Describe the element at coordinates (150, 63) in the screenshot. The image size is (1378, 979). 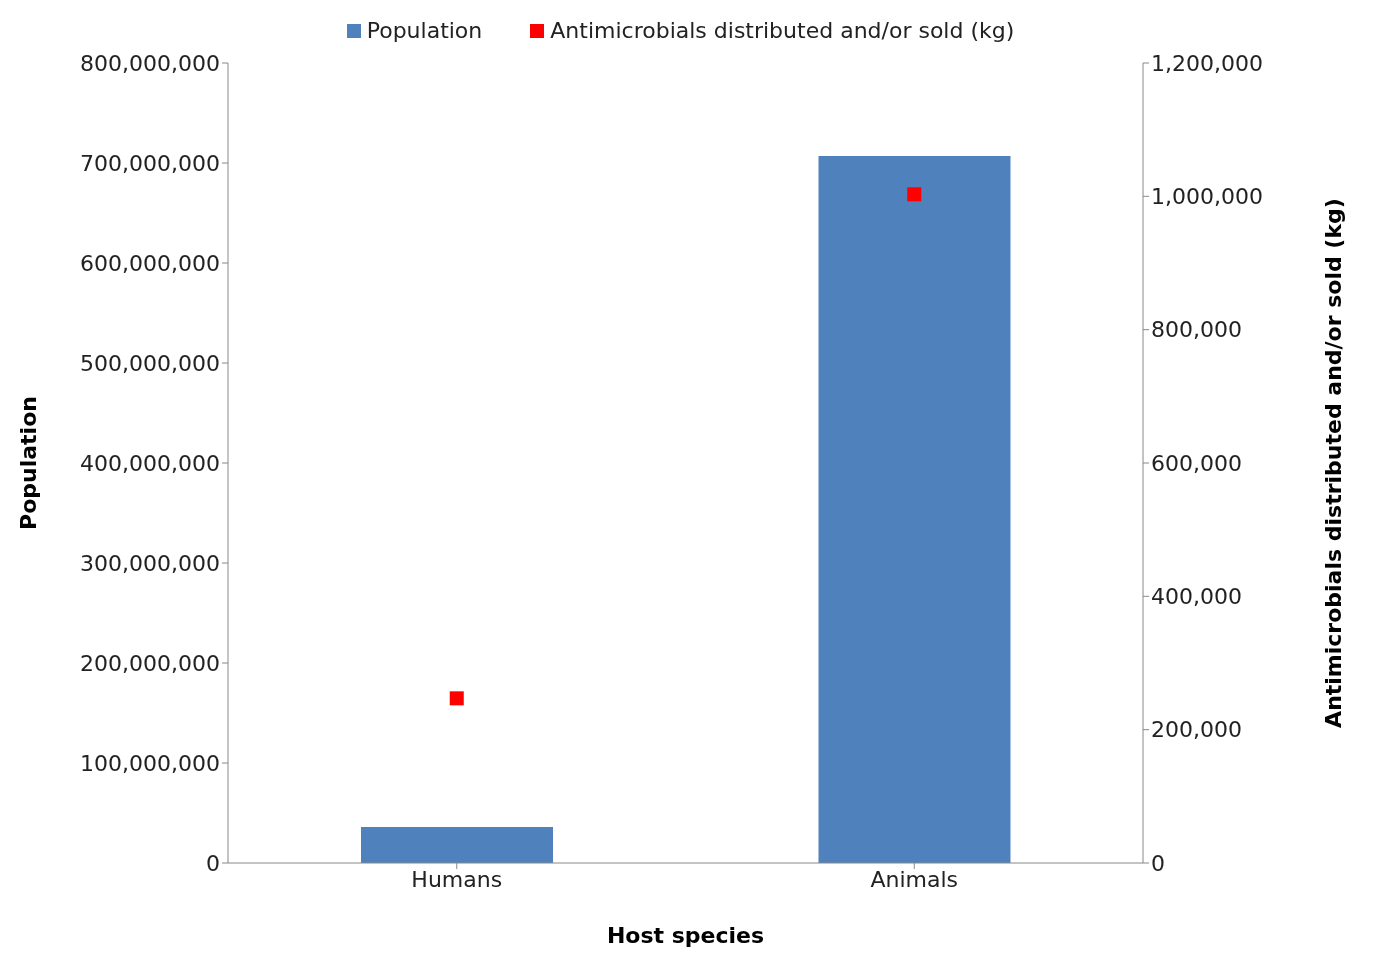
I see `y-tick-label: 800,000,000` at that location.